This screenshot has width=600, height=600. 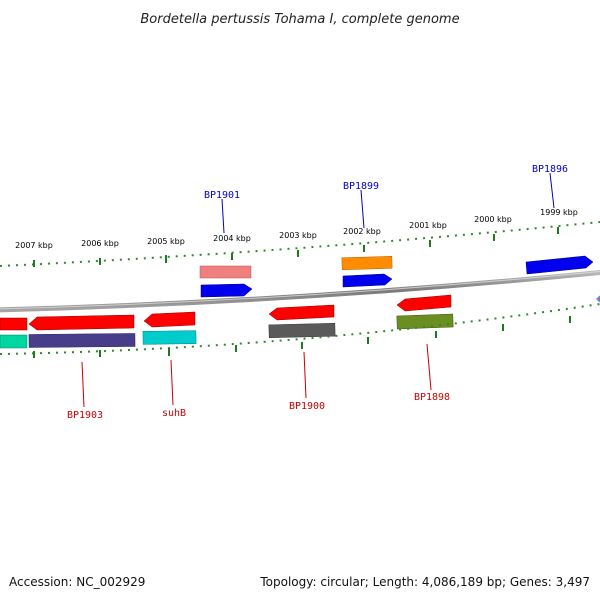 I want to click on gene-label-BP1898: BP1898, so click(x=432, y=397).